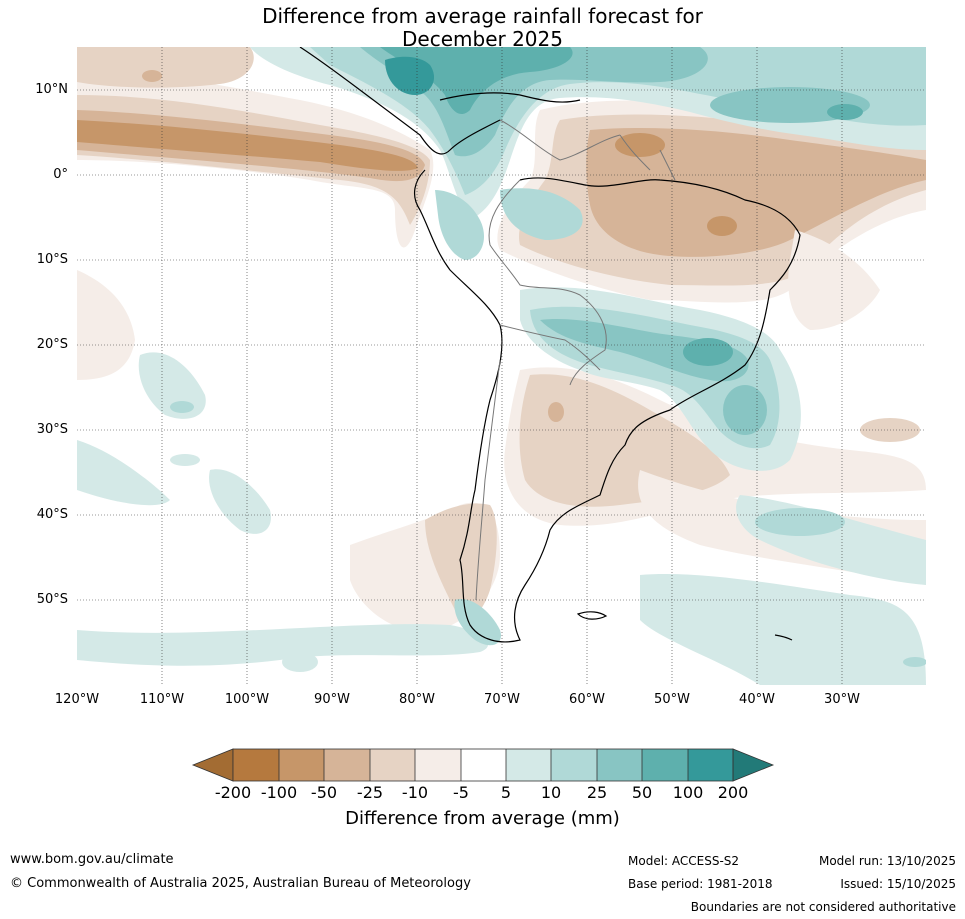  What do you see at coordinates (550, 347) in the screenshot?
I see `border-bolivia` at bounding box center [550, 347].